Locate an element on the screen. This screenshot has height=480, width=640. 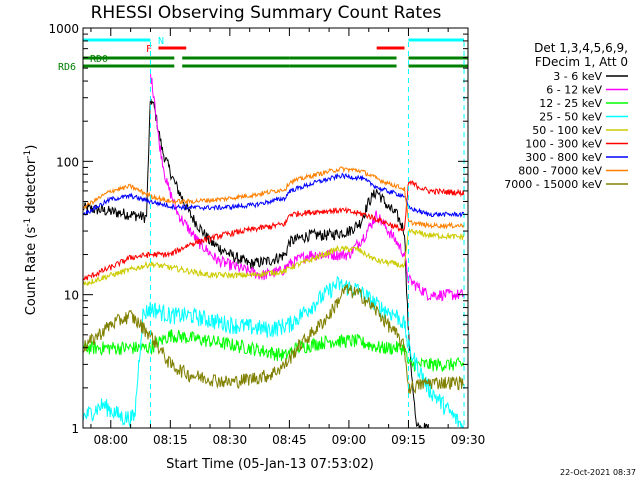
legend-label-8: 7000 - 15000 keV is located at coordinates (553, 184).